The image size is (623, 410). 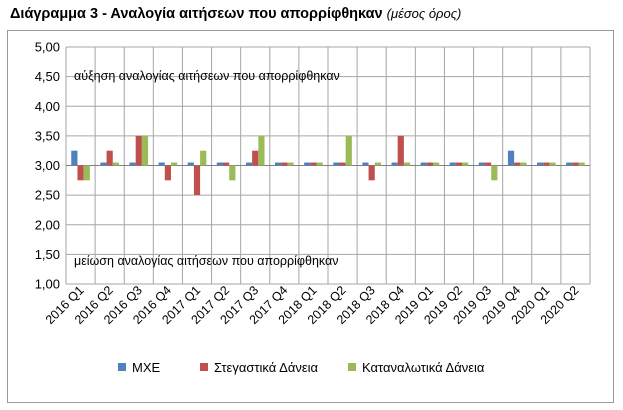 What do you see at coordinates (47, 47) in the screenshot?
I see `y-tick-label: 5,00` at bounding box center [47, 47].